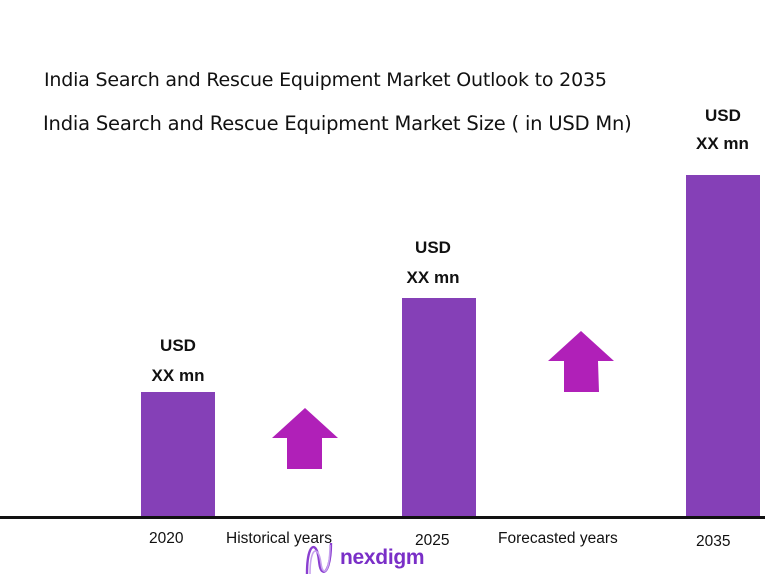  I want to click on x-label-historical: Historical years, so click(279, 538).